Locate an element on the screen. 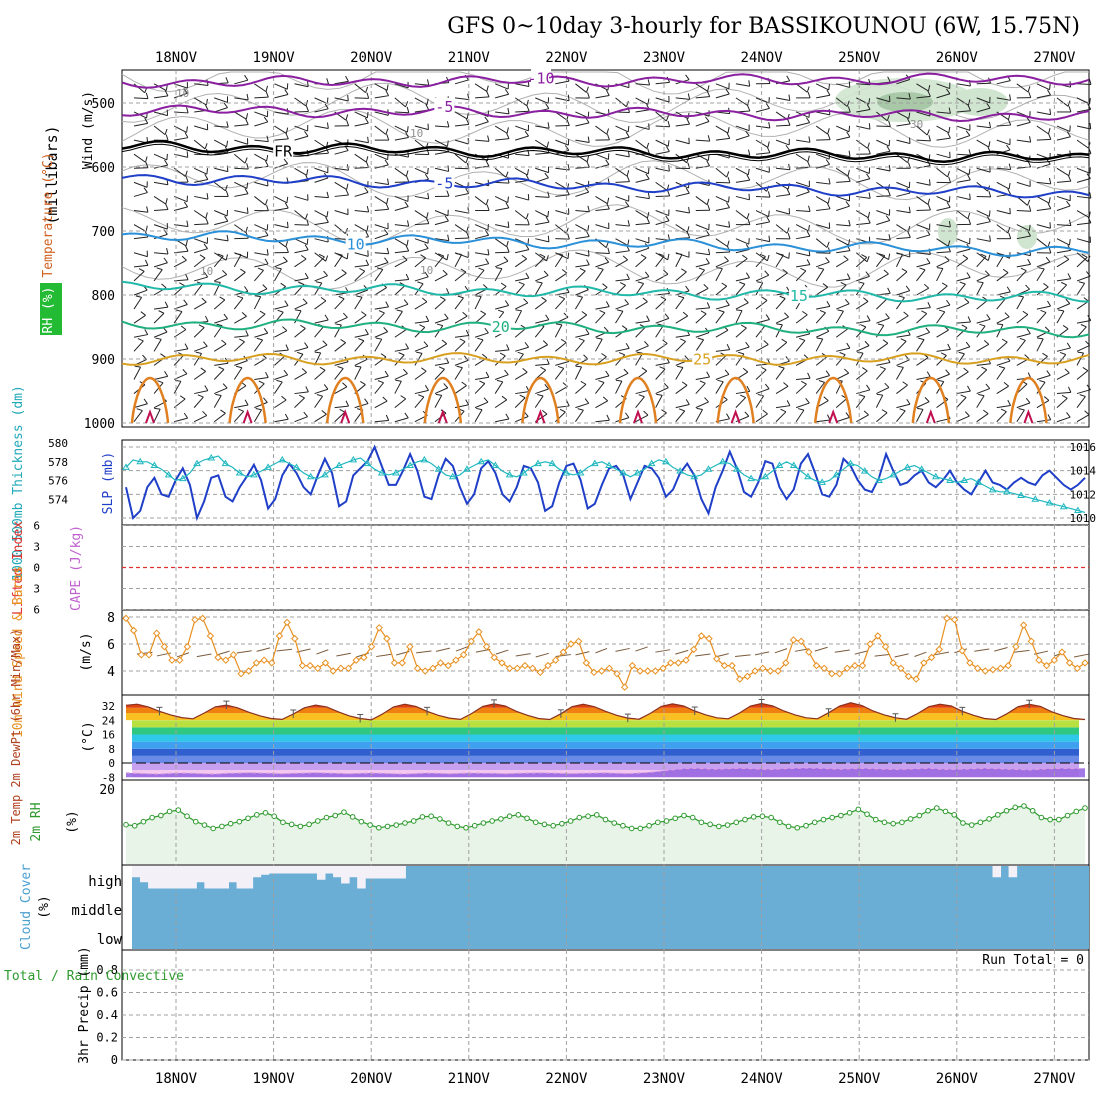  pressure-tick: 800 is located at coordinates (103, 296).